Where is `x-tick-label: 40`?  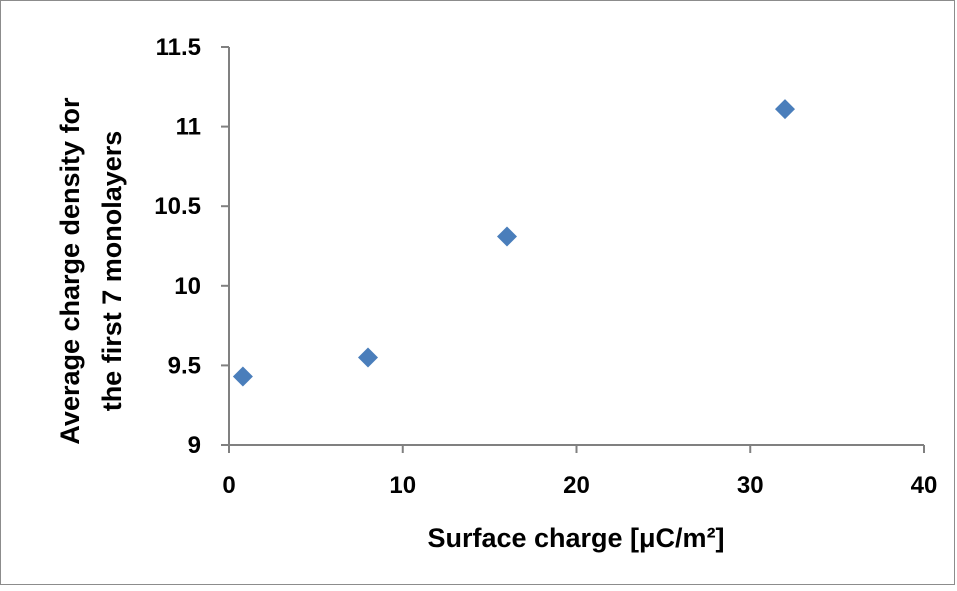 x-tick-label: 40 is located at coordinates (924, 485).